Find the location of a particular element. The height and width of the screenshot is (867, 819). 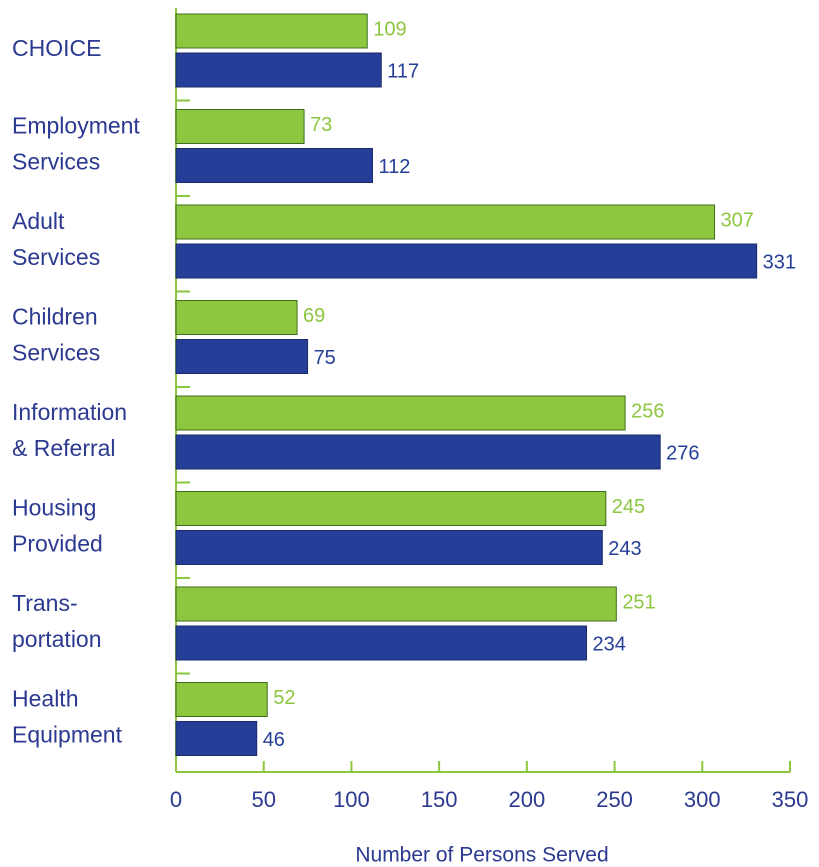

value-label: 117 is located at coordinates (403, 71).